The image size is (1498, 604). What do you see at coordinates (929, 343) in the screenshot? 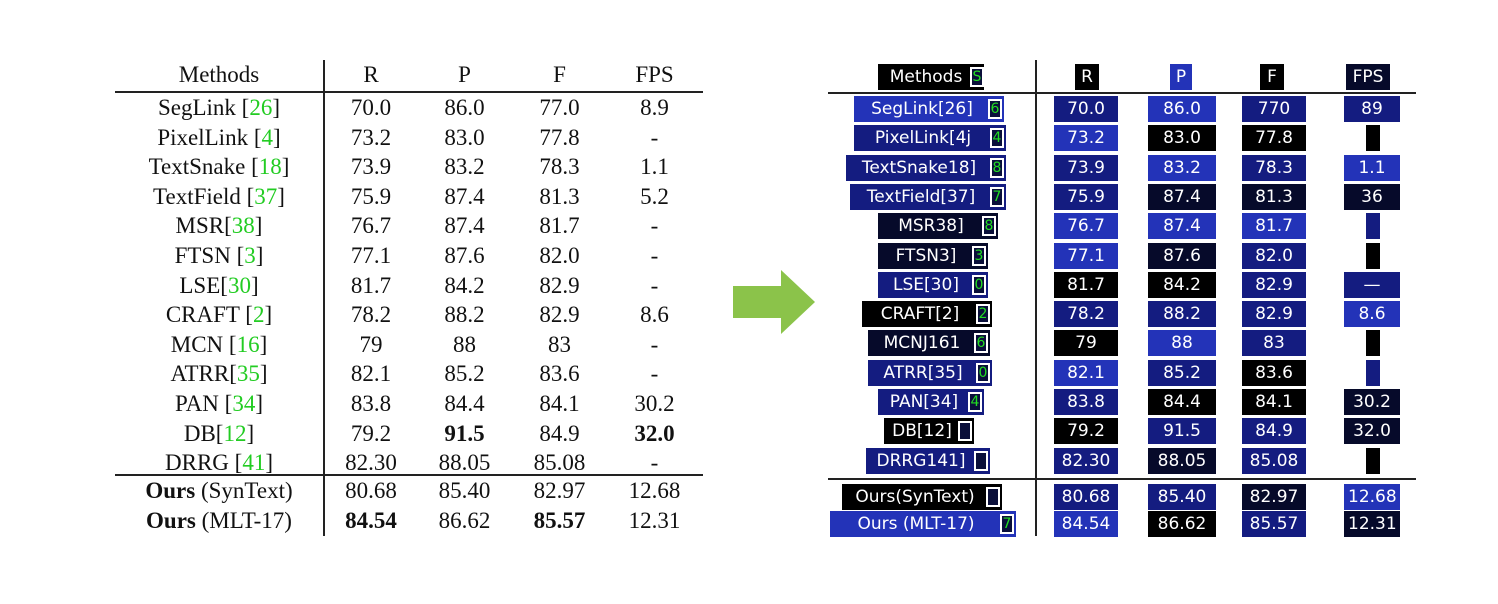
I see `overlay-method-box: MCNJ161 6` at bounding box center [929, 343].